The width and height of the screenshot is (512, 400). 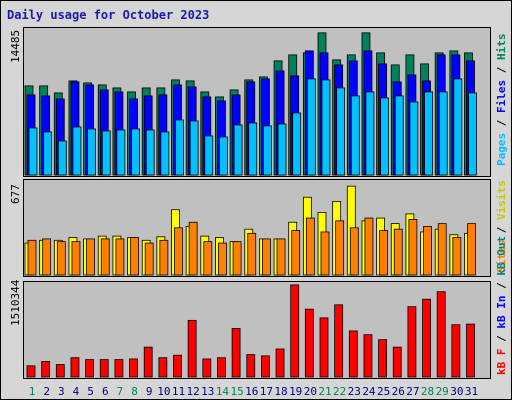 What do you see at coordinates (325, 391) in the screenshot?
I see `day-label-21: 21` at bounding box center [325, 391].